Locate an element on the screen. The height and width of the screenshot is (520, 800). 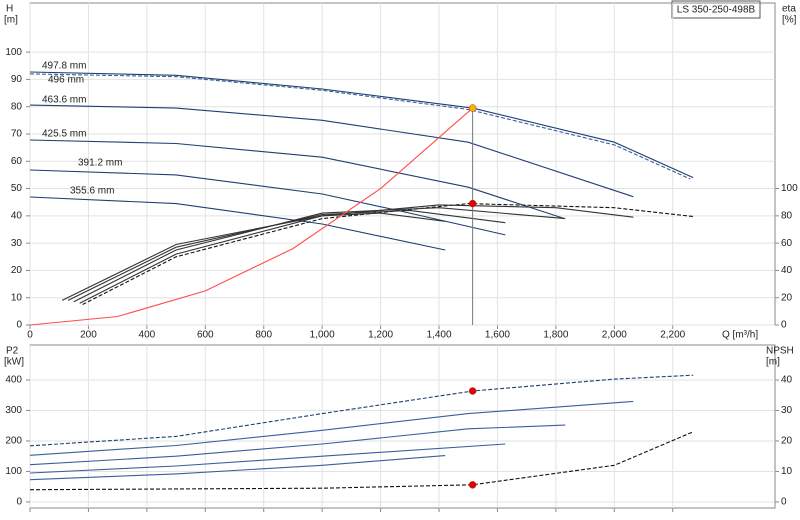
y2-axis-label: [m] is located at coordinates (773, 362).